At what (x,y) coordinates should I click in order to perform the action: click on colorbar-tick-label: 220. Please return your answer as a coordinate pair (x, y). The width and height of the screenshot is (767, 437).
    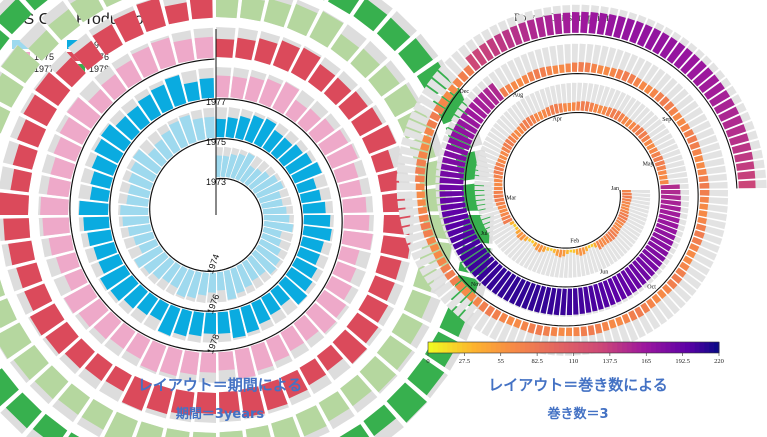
    Looking at the image, I should click on (719, 361).